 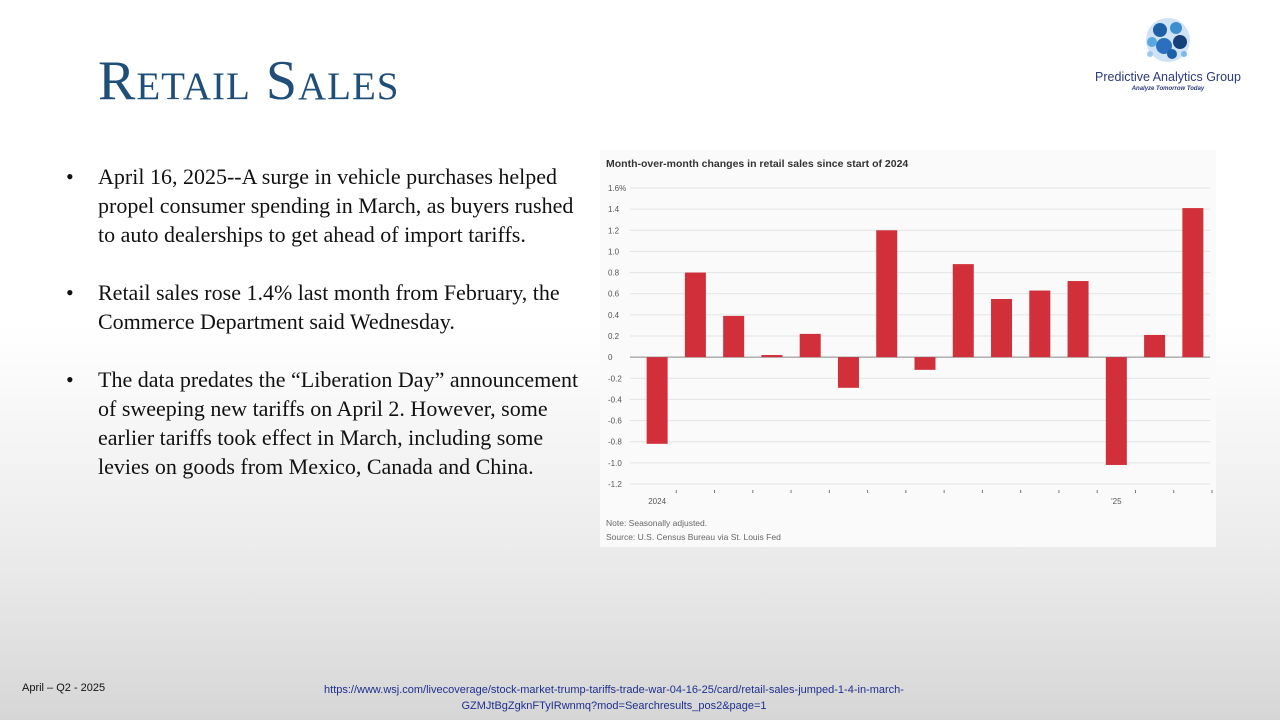 I want to click on y-tick-label: 0.2, so click(x=614, y=336).